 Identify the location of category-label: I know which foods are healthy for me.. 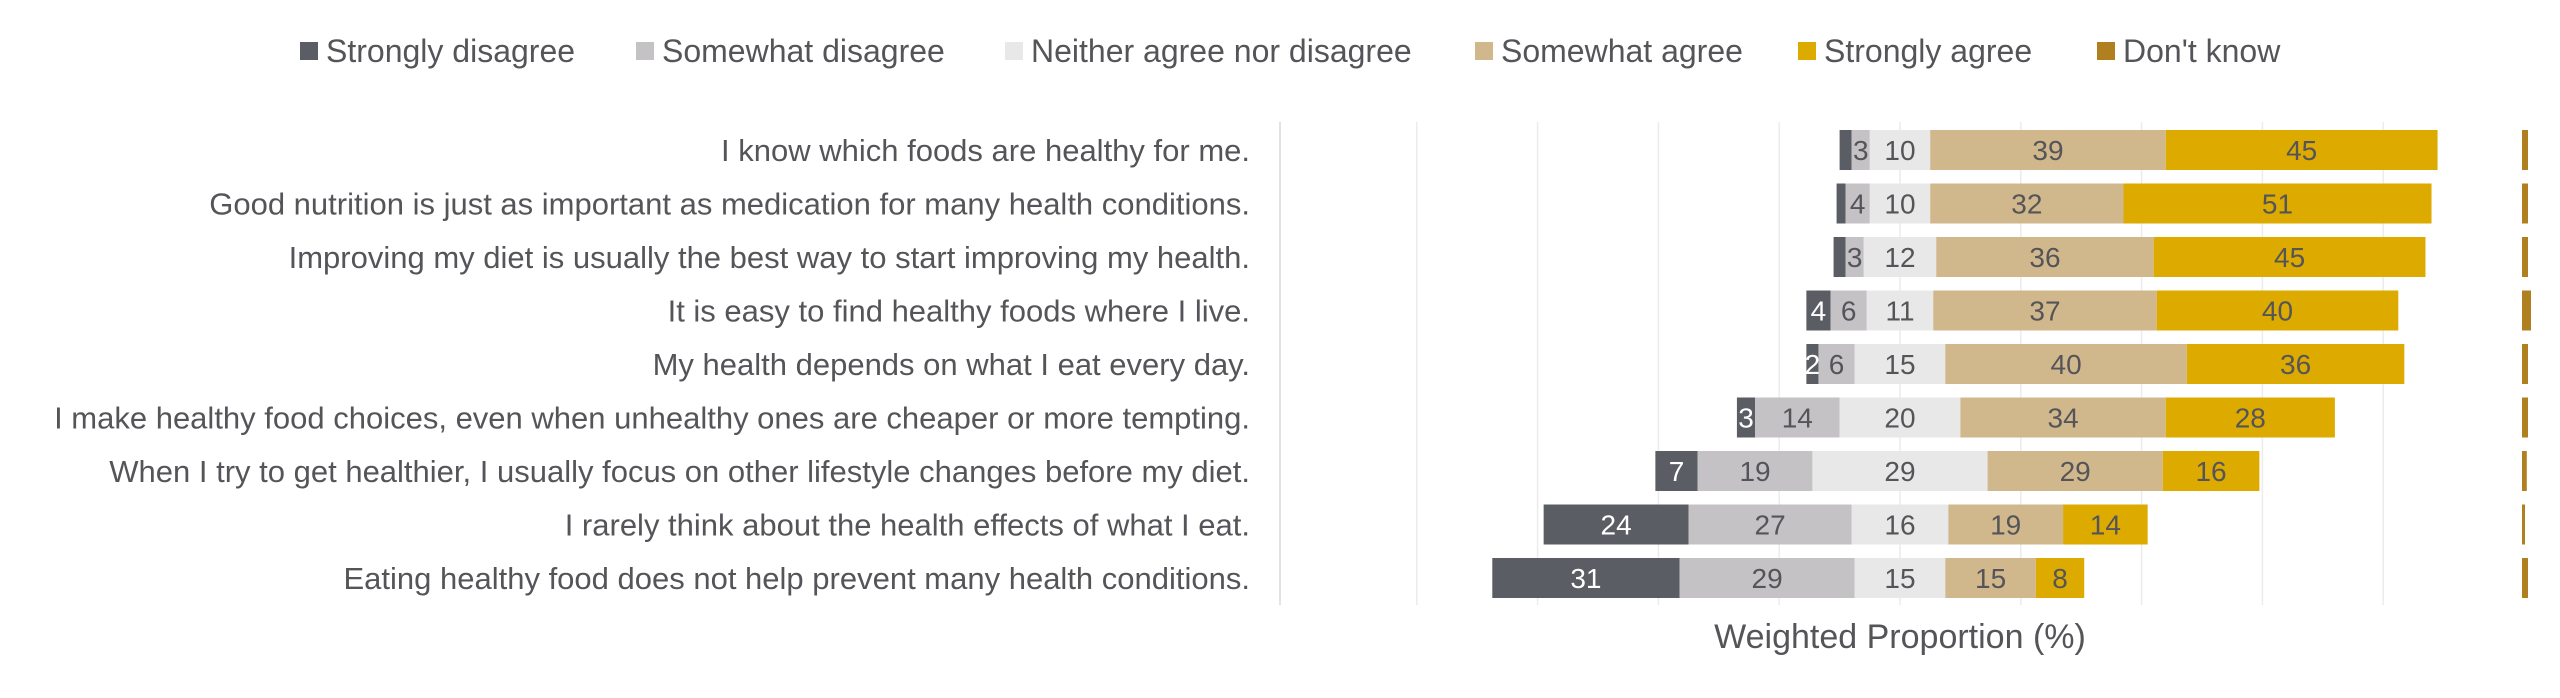
(985, 150).